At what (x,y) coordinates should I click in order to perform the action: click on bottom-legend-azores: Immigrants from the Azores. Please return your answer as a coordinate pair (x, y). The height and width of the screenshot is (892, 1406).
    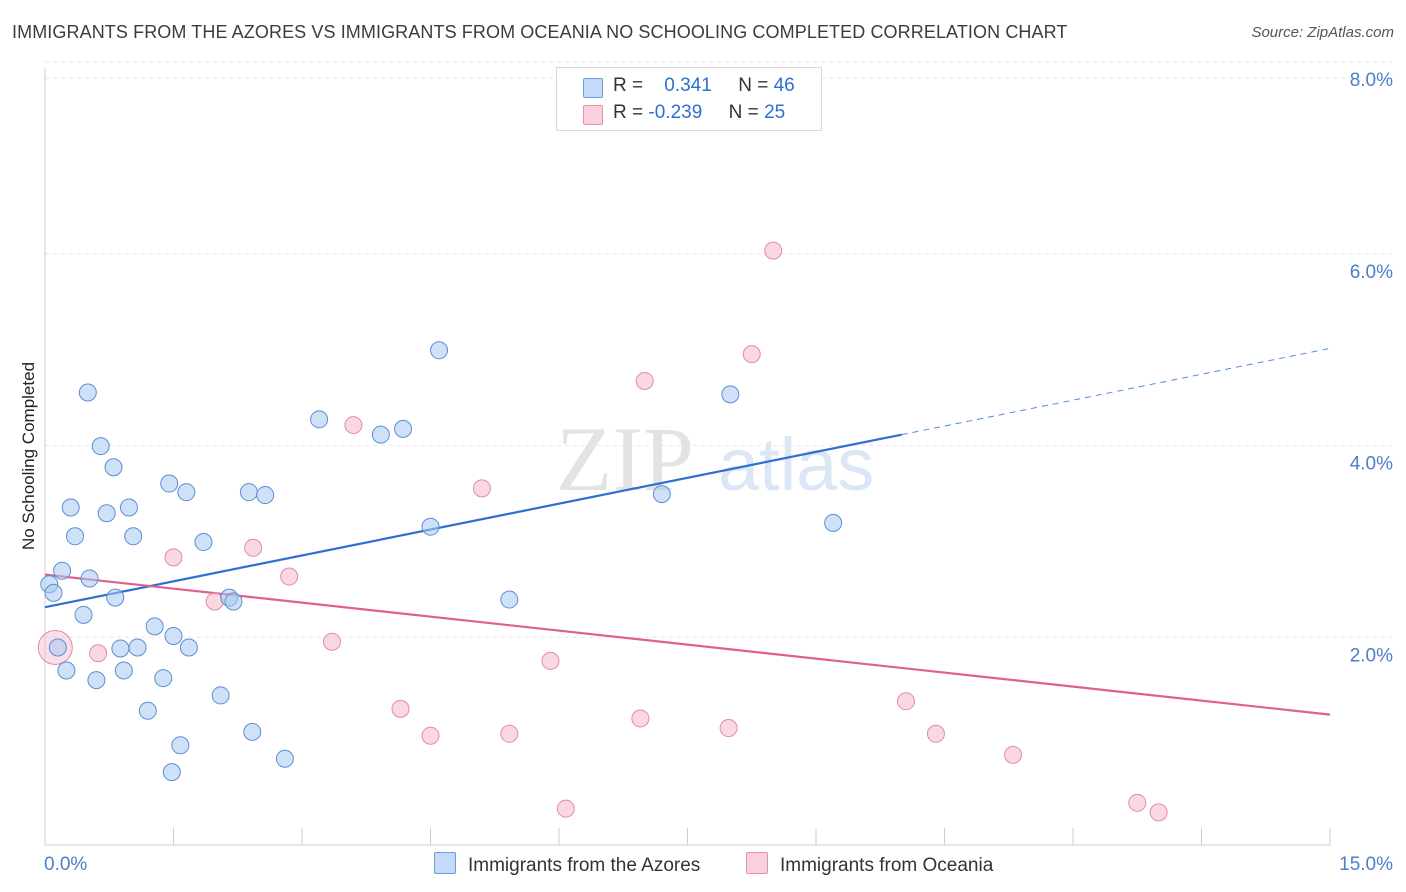
    Looking at the image, I should click on (567, 864).